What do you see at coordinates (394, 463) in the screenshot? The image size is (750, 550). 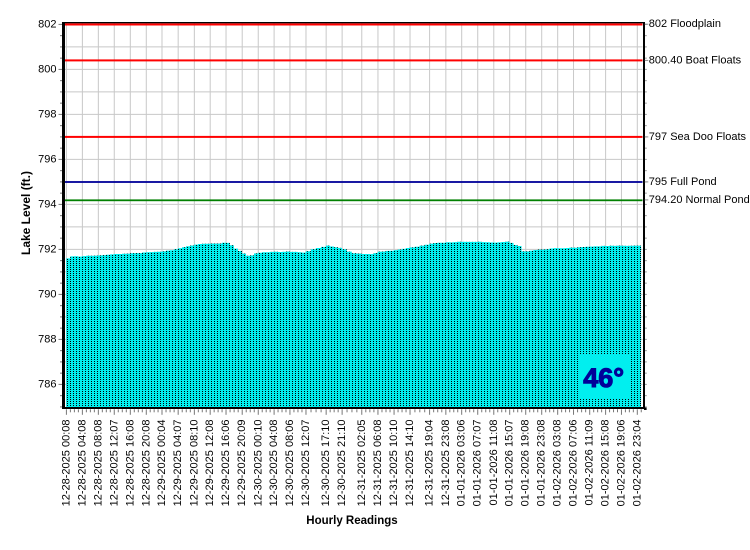 I see `svg-text: 12-31-2025 10:10` at bounding box center [394, 463].